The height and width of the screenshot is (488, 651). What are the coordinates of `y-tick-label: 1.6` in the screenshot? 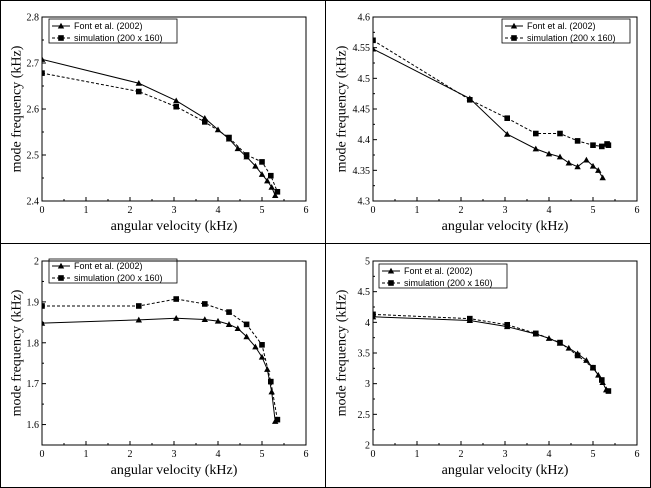 It's located at (33, 425).